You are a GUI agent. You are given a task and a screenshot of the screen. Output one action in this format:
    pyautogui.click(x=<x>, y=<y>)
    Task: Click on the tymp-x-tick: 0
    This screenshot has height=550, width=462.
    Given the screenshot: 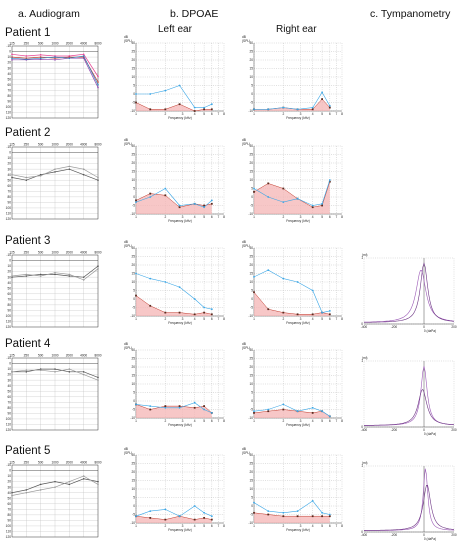 What is the action you would take?
    pyautogui.click(x=424, y=535)
    